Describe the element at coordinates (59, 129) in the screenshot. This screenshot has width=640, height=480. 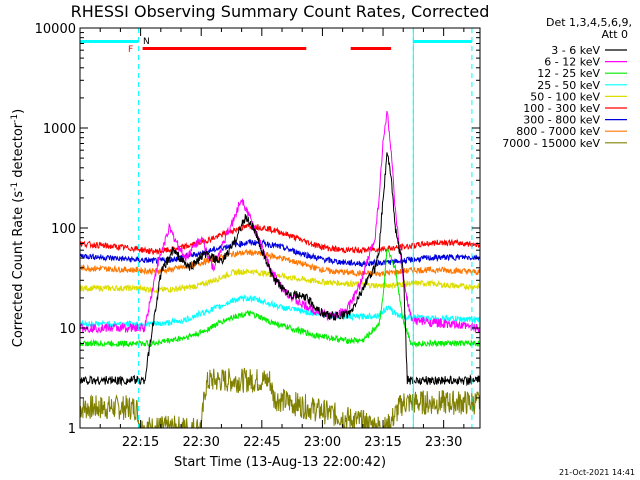
I see `y-tick-label: 1000` at that location.